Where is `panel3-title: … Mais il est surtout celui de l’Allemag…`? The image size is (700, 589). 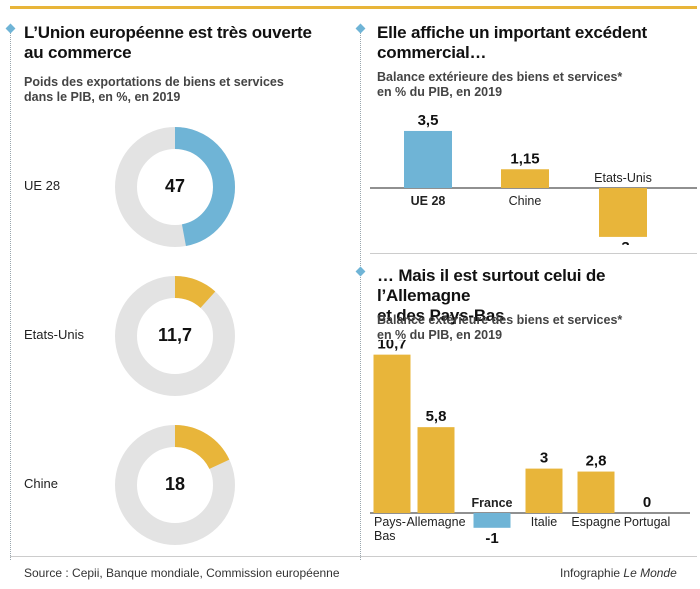 panel3-title: … Mais il est surtout celui de l’Allemag… is located at coordinates (491, 295).